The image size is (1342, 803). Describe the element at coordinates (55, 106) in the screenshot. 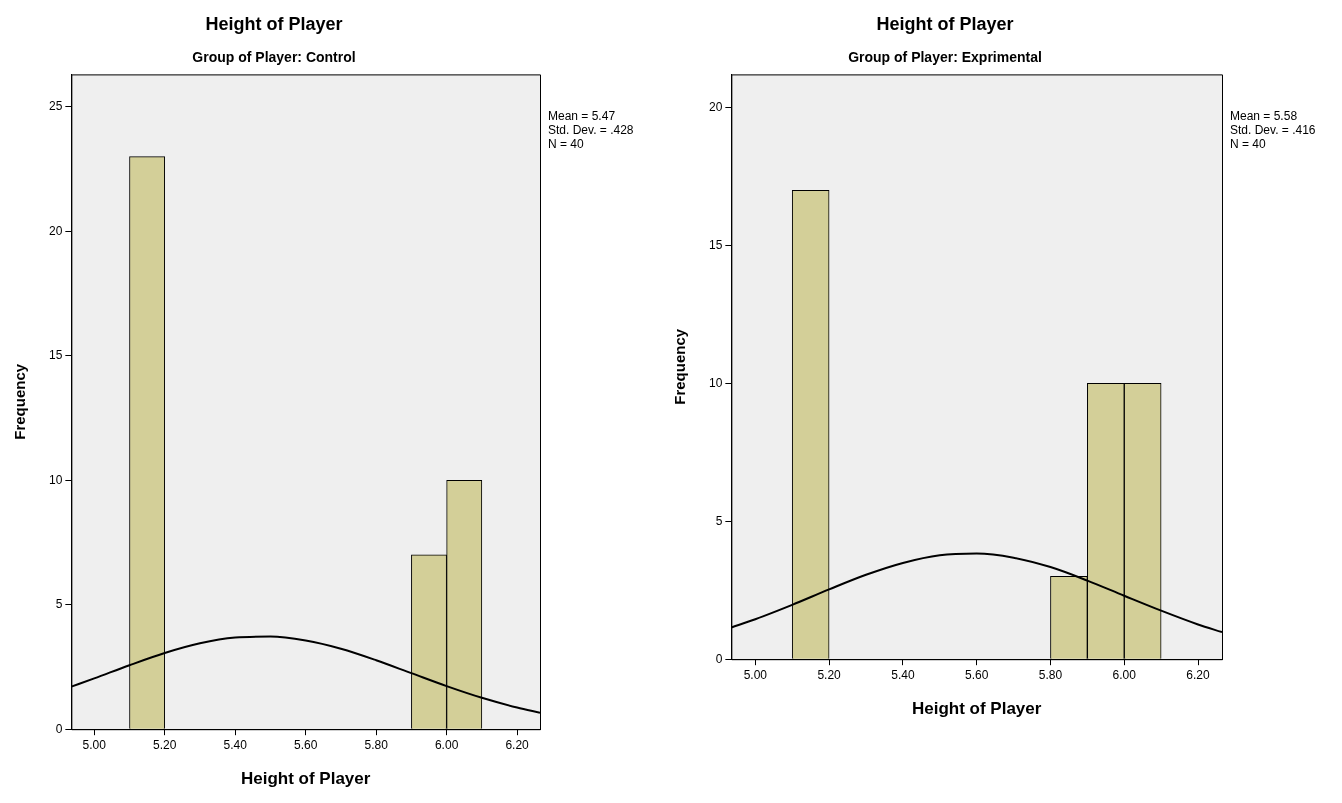

I see `y-tick-label: 25` at that location.